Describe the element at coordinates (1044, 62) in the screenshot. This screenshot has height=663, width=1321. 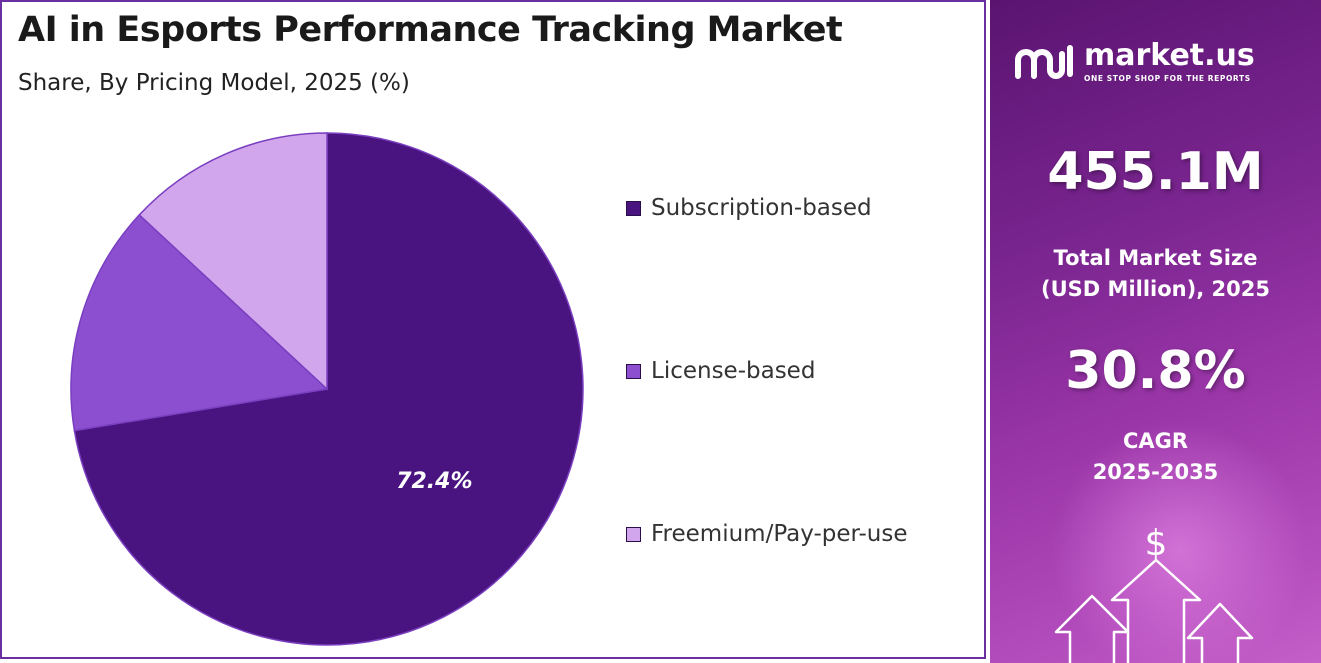
I see `logo-icon` at that location.